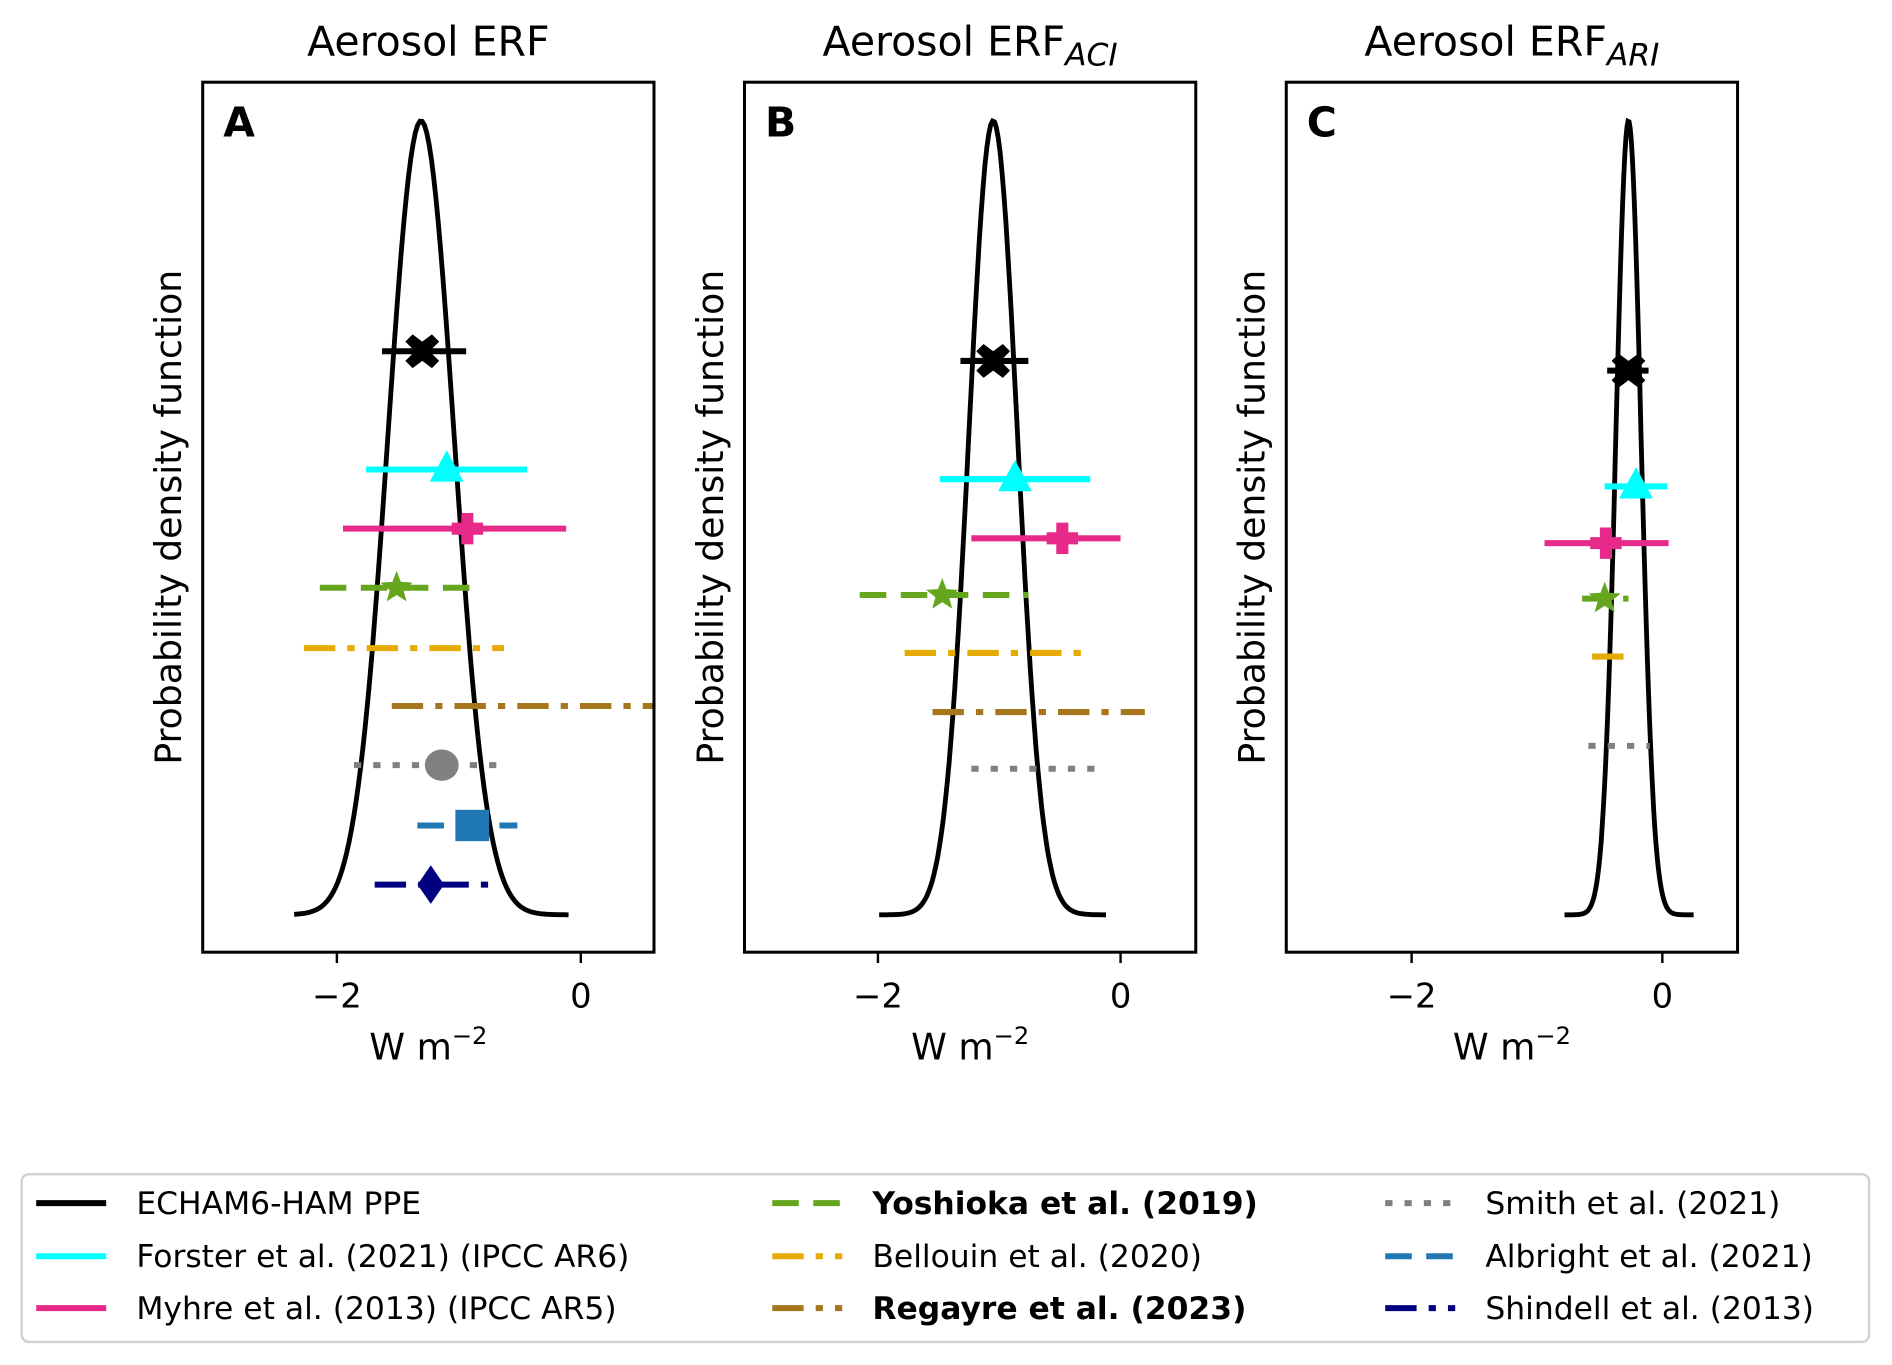 This screenshot has width=1892, height=1365. I want to click on legend-item-myhre-et-al-2013-ipcc-ar5: Myhre et al. (2013) (IPCC AR5), so click(326, 1309).